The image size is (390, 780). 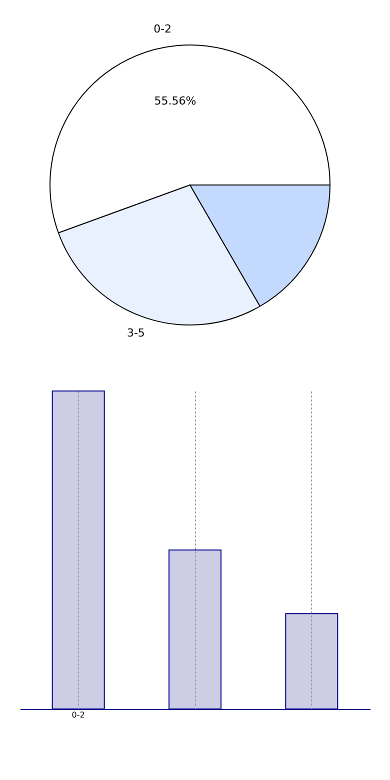 What do you see at coordinates (163, 29) in the screenshot?
I see `slice-label: 0-2` at bounding box center [163, 29].